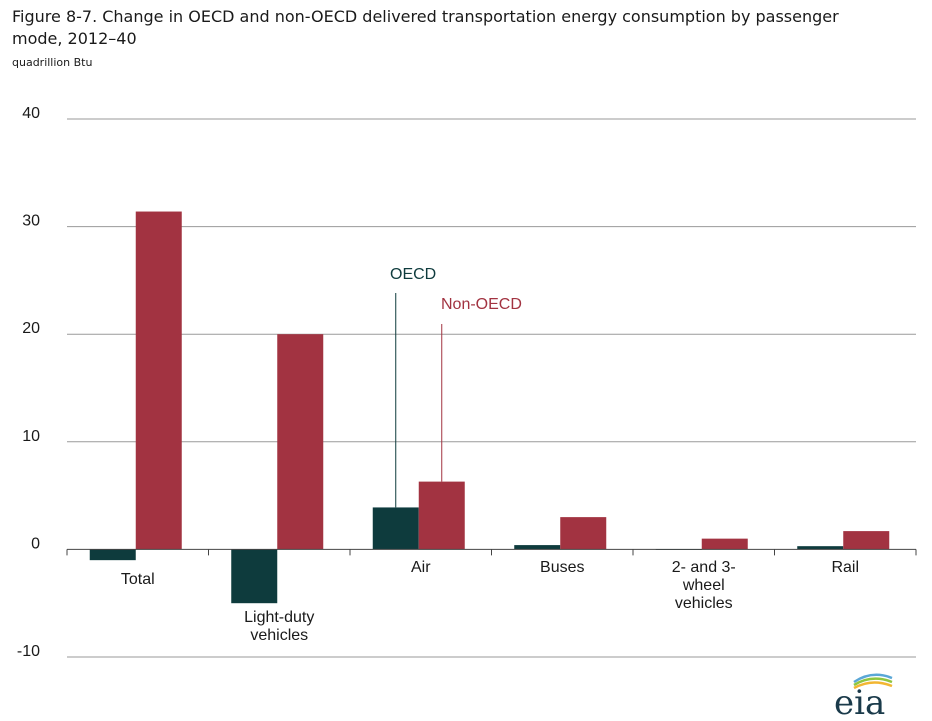 This screenshot has height=721, width=932. Describe the element at coordinates (28, 382) in the screenshot. I see `y-axis-ticks: -10 0 10 20 30 40` at that location.